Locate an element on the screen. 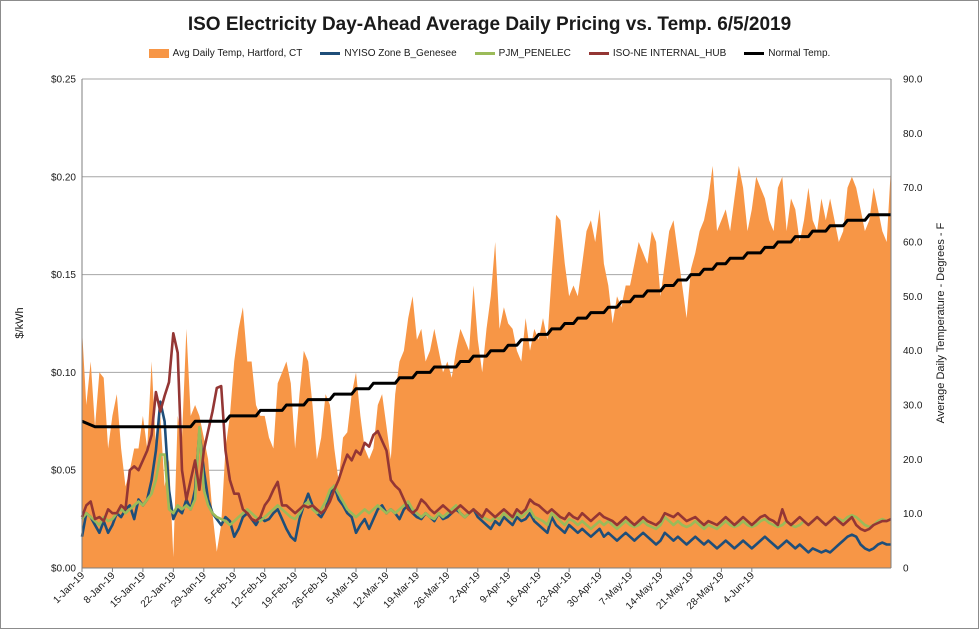 The image size is (979, 629). y-tick-label: $0.25 is located at coordinates (63, 80).